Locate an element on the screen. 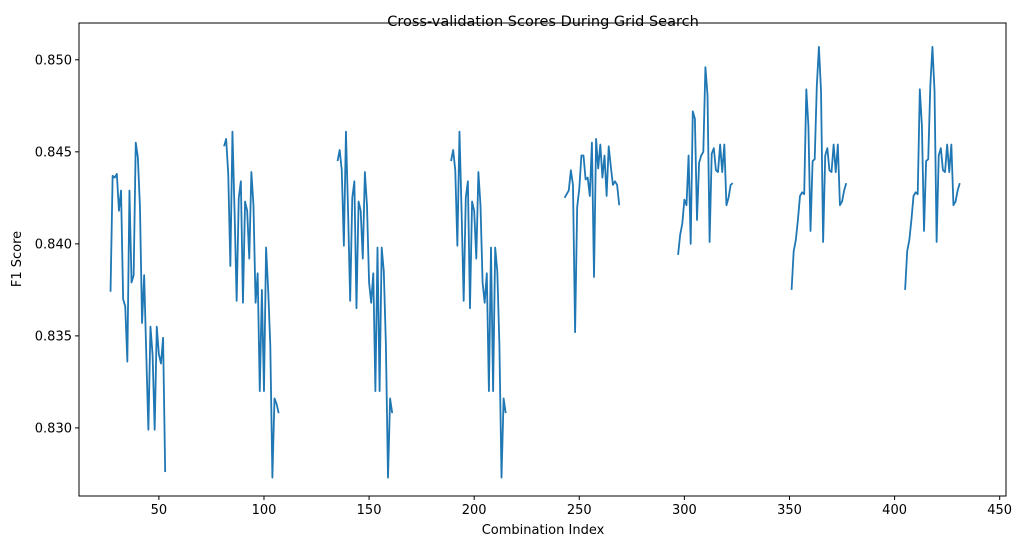 The width and height of the screenshot is (1029, 547). y-tick-label: 0.845 is located at coordinates (53, 152).